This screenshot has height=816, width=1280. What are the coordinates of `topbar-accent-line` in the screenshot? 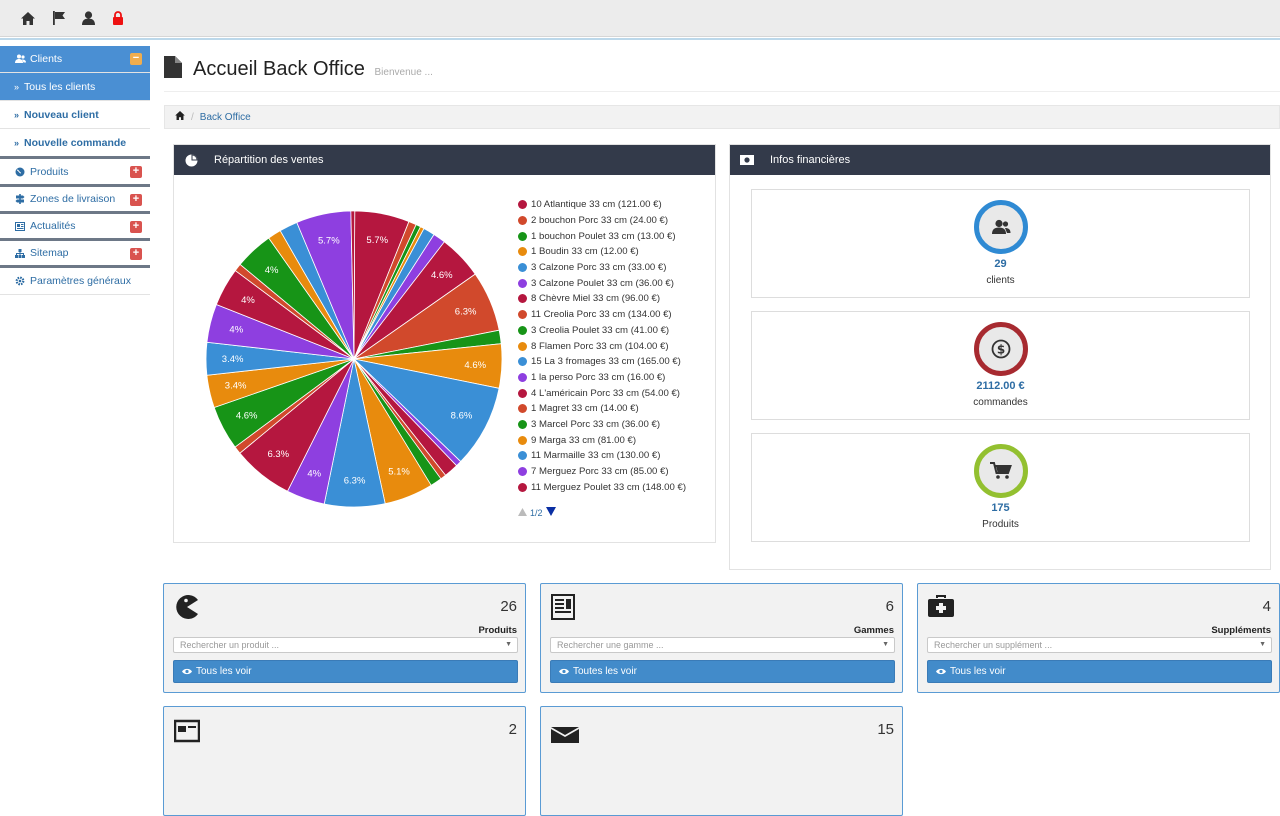 It's located at (640, 39).